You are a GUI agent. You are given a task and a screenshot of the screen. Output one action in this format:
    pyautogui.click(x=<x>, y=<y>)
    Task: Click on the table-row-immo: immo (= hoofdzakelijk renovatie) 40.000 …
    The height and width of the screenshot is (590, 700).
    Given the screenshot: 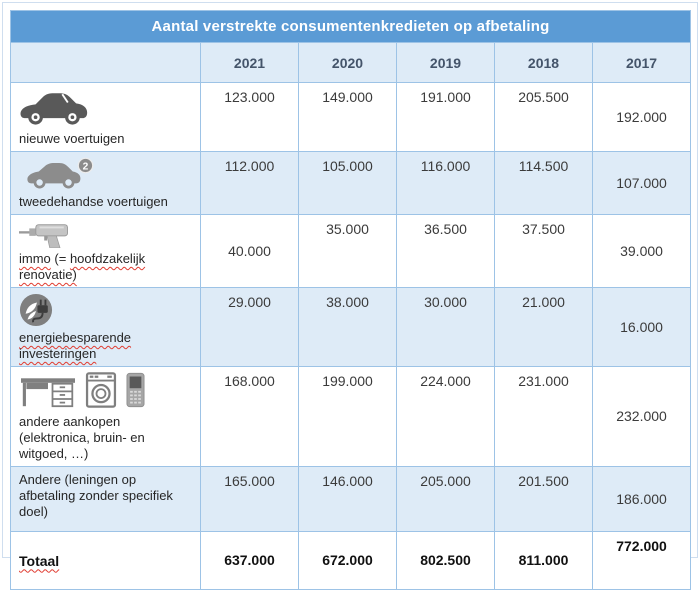 What is the action you would take?
    pyautogui.click(x=351, y=251)
    